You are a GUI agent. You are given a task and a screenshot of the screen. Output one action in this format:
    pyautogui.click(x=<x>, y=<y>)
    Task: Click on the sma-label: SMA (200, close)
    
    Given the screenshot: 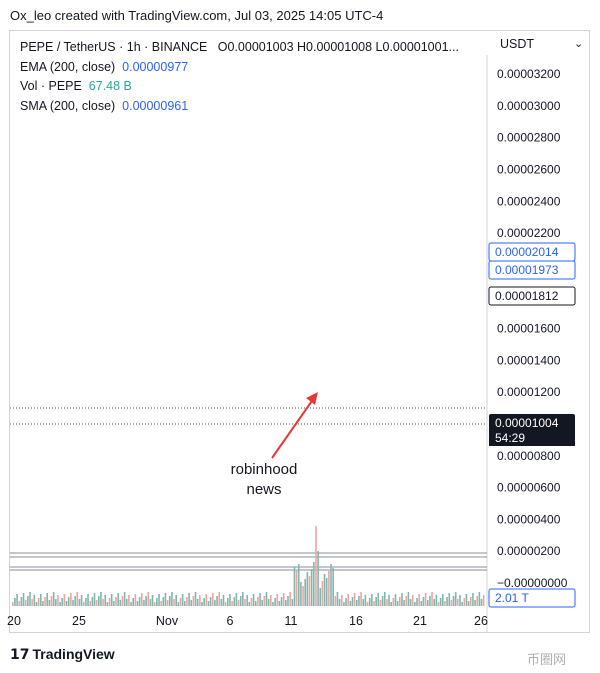 What is the action you would take?
    pyautogui.click(x=68, y=105)
    